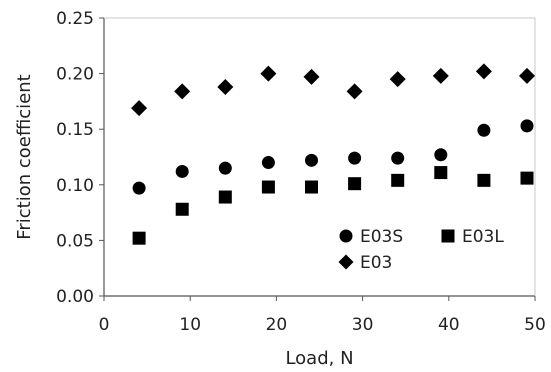 The image size is (551, 372). What do you see at coordinates (75, 130) in the screenshot?
I see `y-tick-label: 0.15` at bounding box center [75, 130].